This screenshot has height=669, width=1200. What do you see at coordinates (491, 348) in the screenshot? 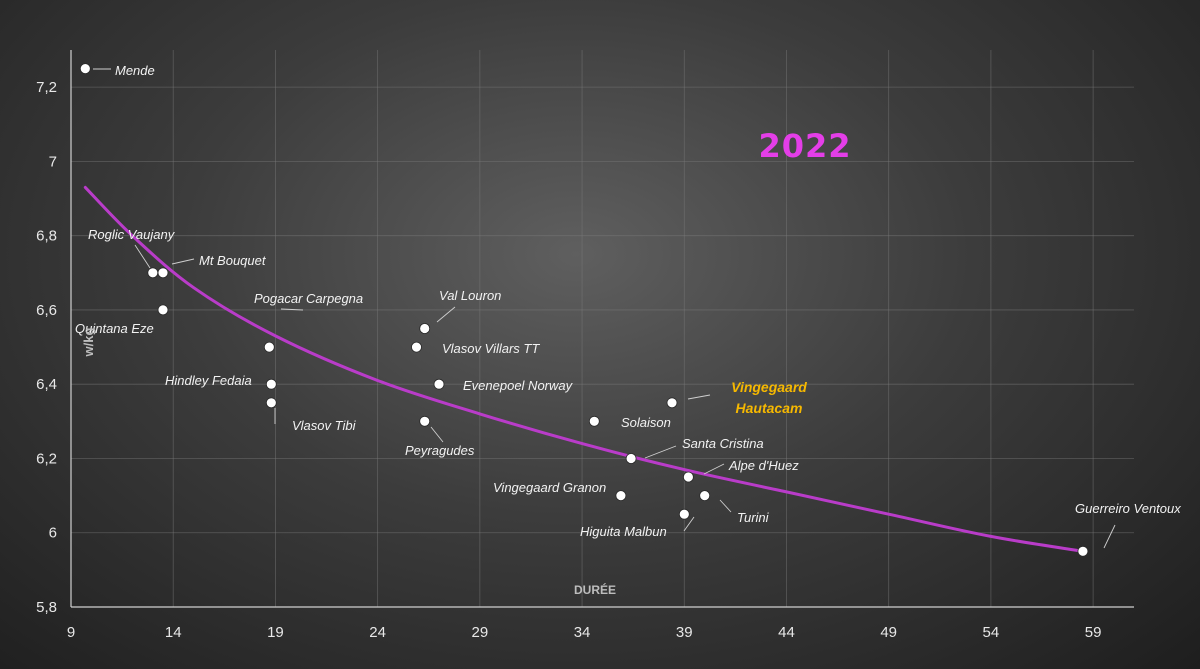
I see `point-label: Vlasov Villars TT` at bounding box center [491, 348].